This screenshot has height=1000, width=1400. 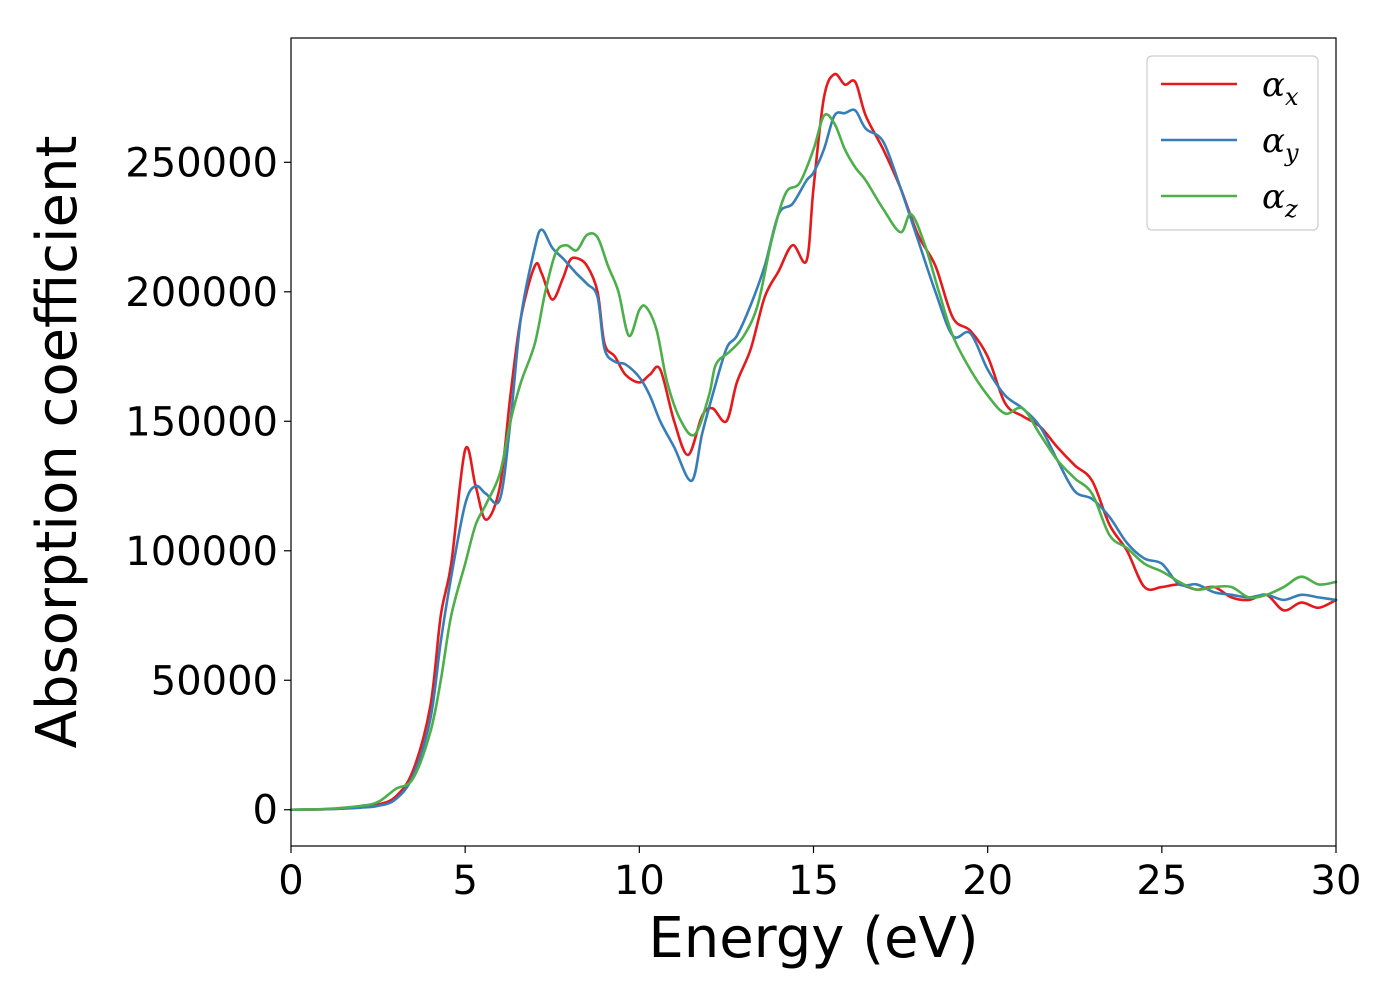 What do you see at coordinates (290, 881) in the screenshot?
I see `x-tick-label: 0` at bounding box center [290, 881].